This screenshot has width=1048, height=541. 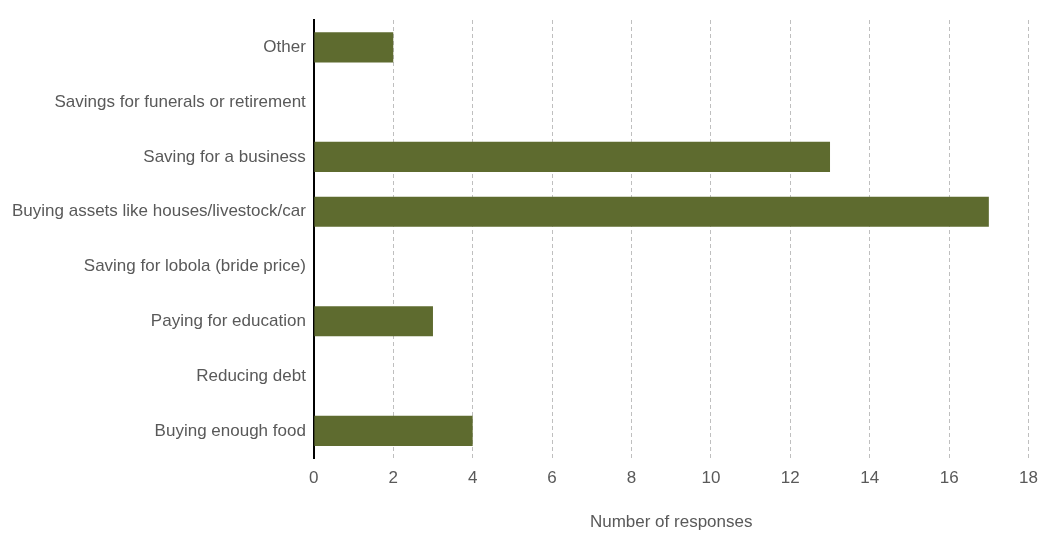 What do you see at coordinates (159, 211) in the screenshot?
I see `y-tick-label: Buying assets like houses/livestock/car` at bounding box center [159, 211].